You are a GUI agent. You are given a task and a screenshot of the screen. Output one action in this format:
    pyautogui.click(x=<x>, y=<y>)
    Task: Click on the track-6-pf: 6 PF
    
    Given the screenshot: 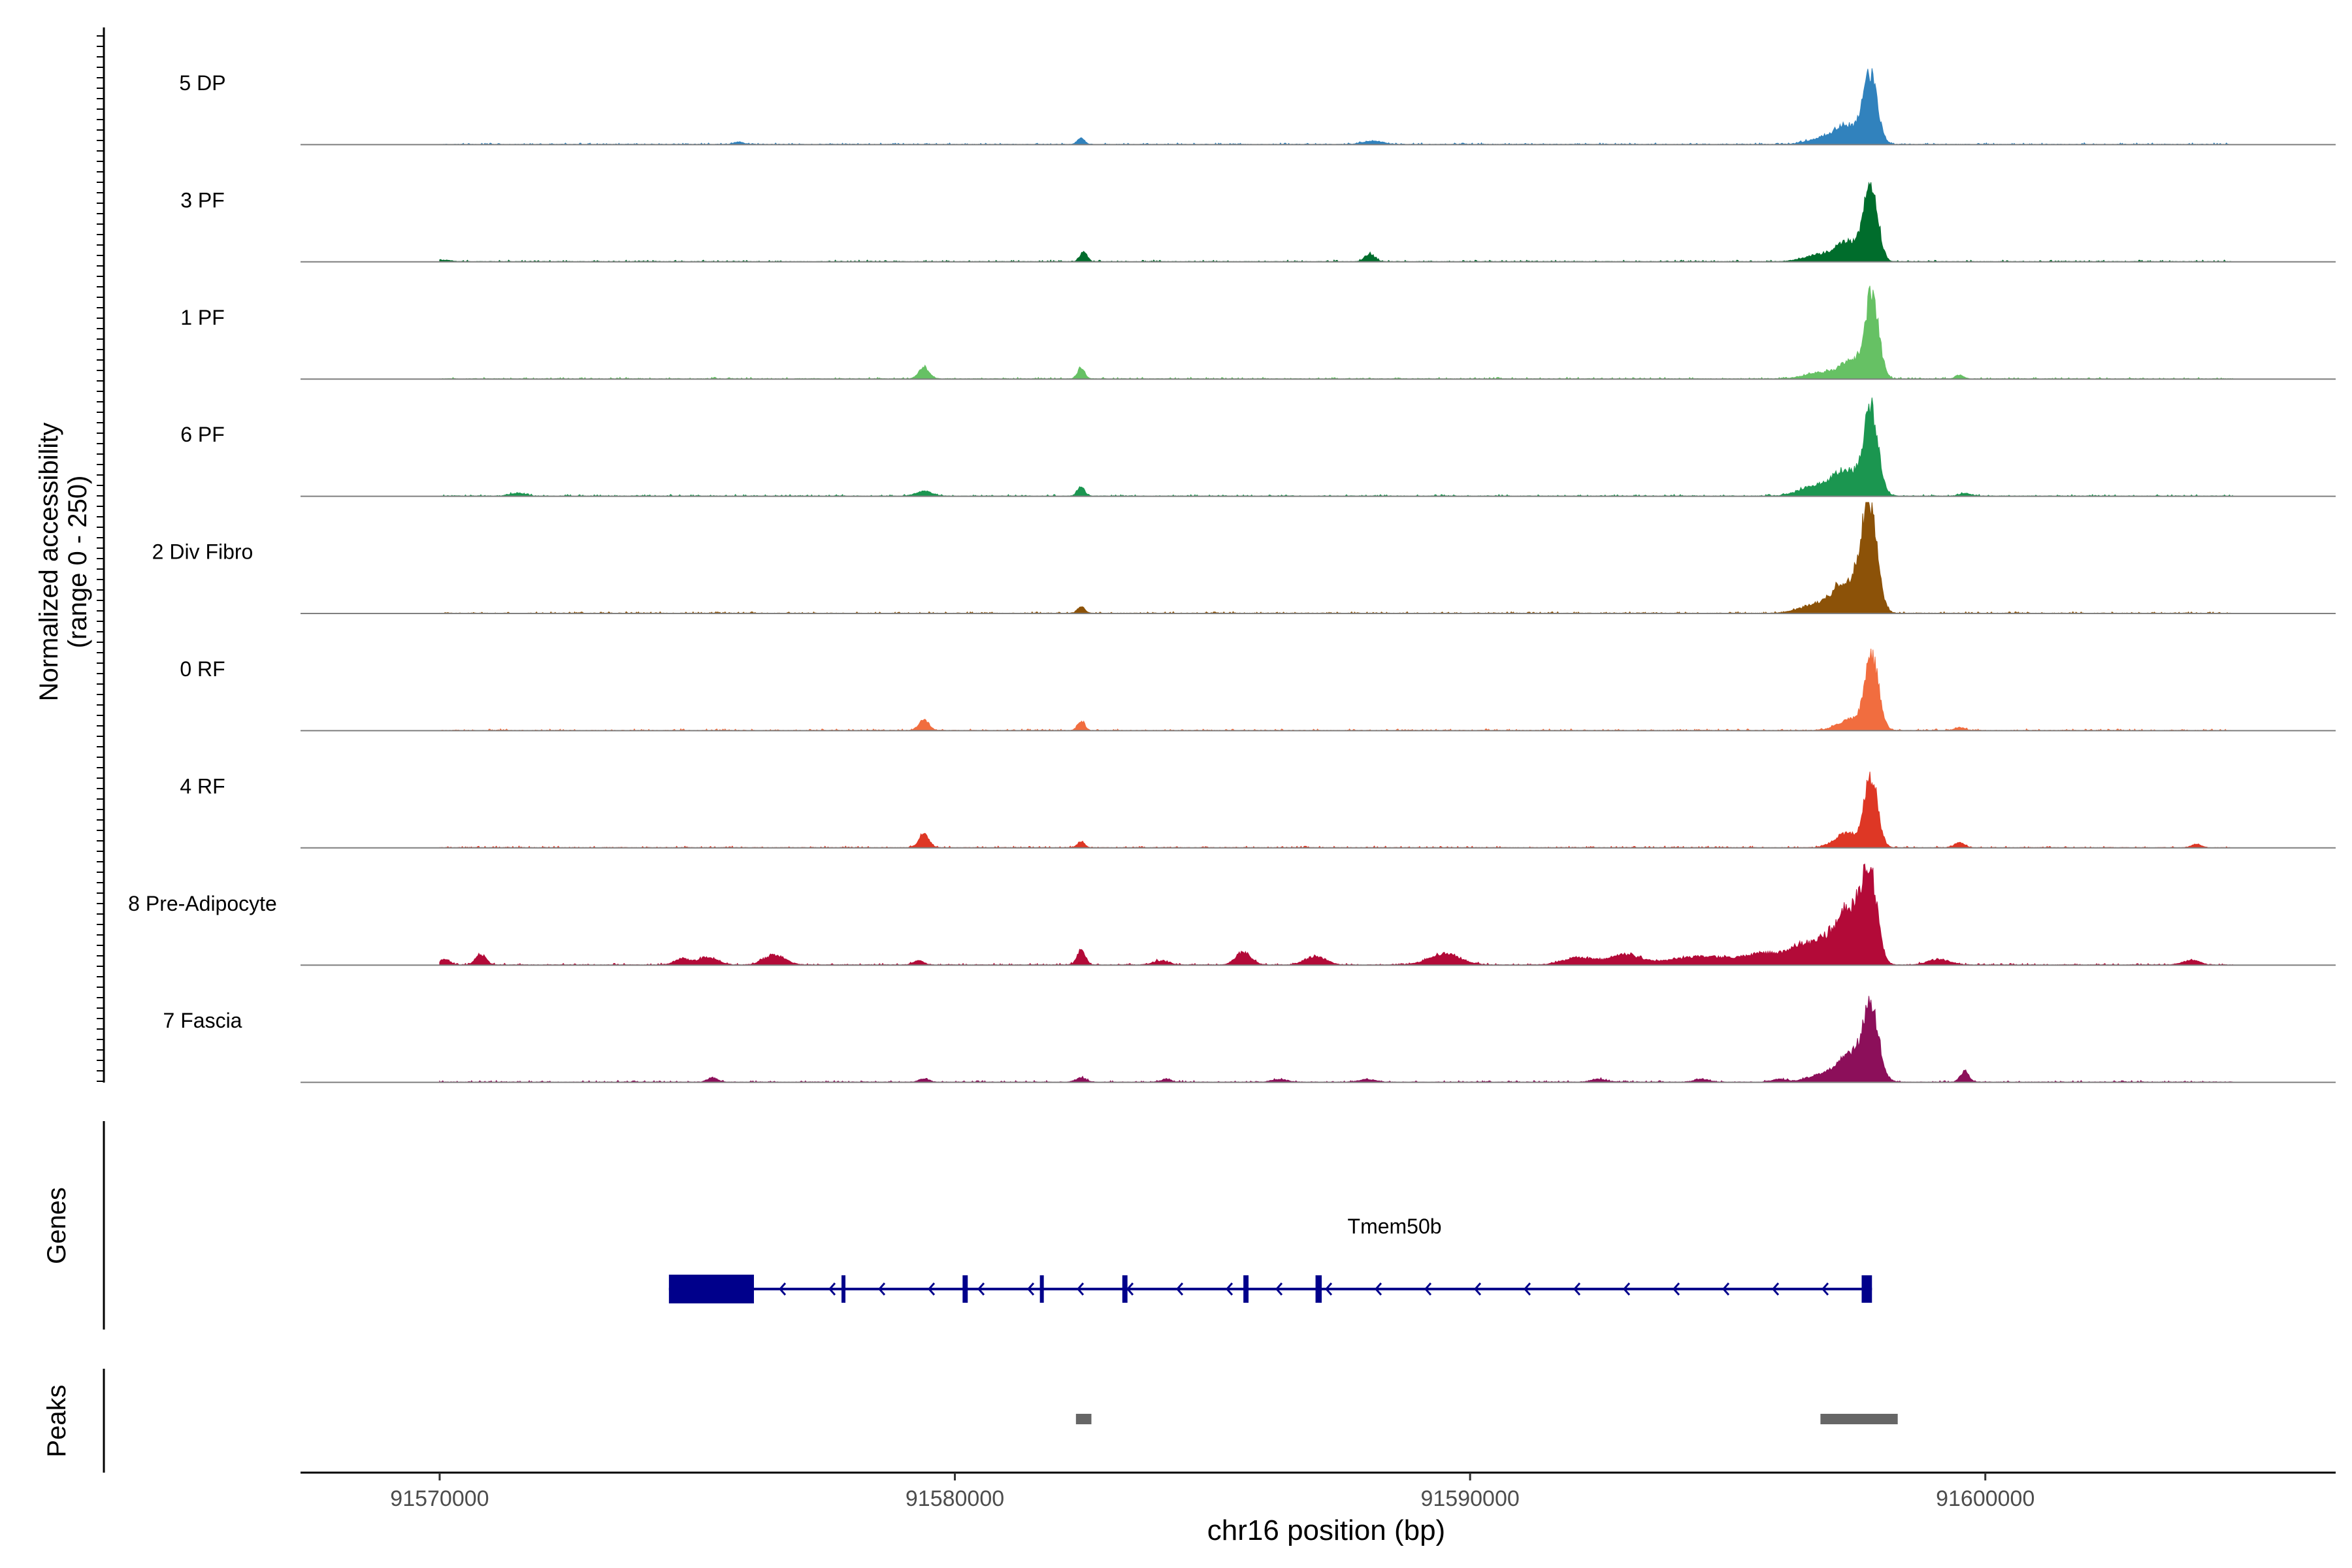 What is the action you would take?
    pyautogui.click(x=1258, y=447)
    